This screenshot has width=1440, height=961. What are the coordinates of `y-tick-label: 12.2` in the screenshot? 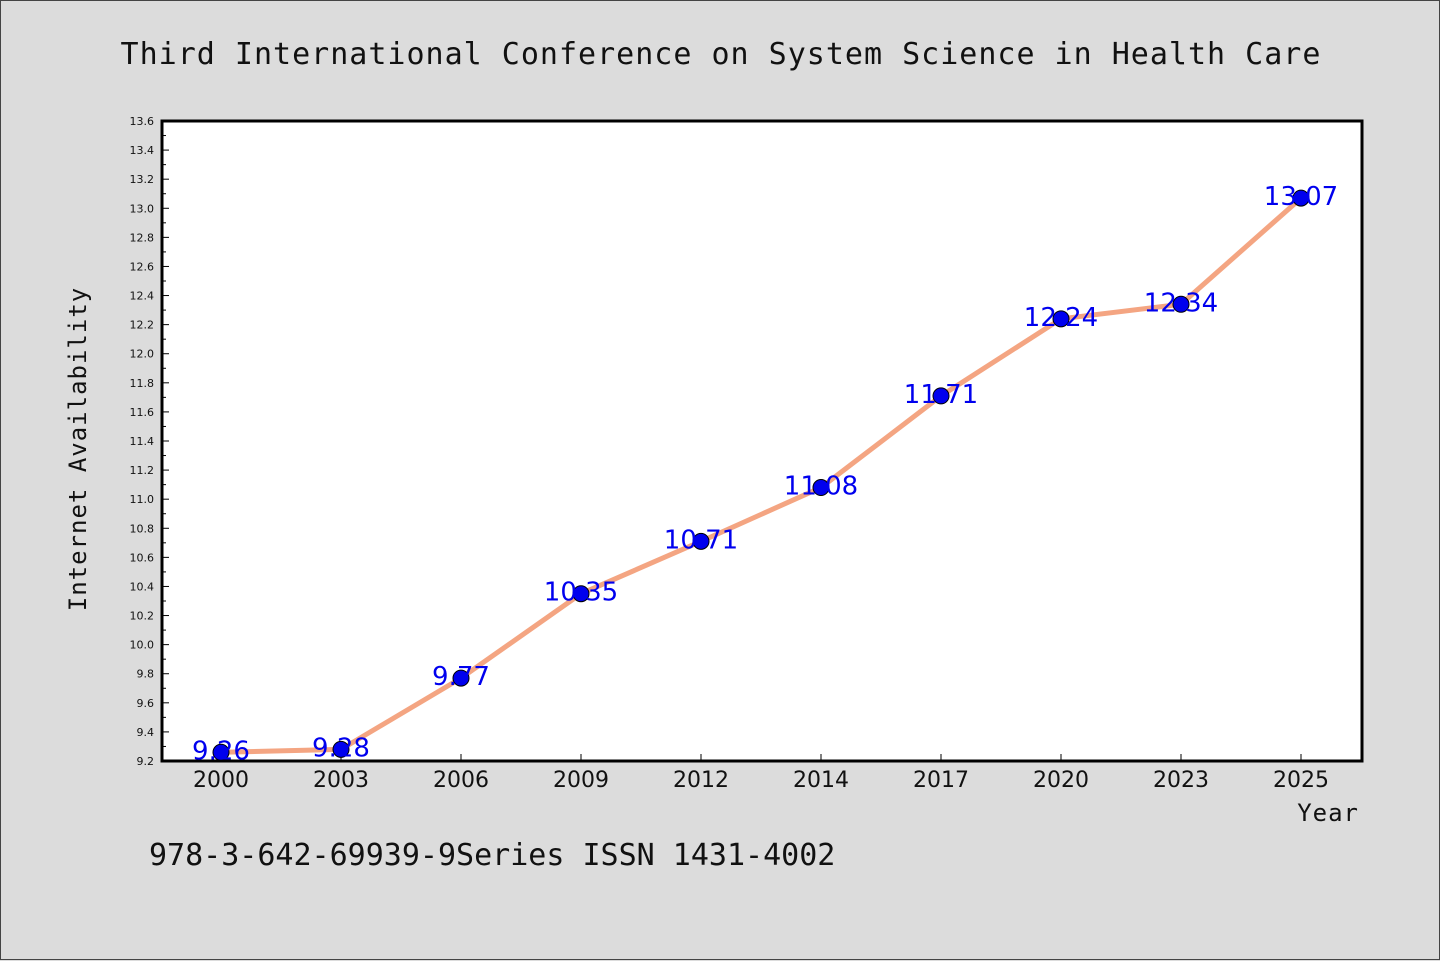 It's located at (142, 325).